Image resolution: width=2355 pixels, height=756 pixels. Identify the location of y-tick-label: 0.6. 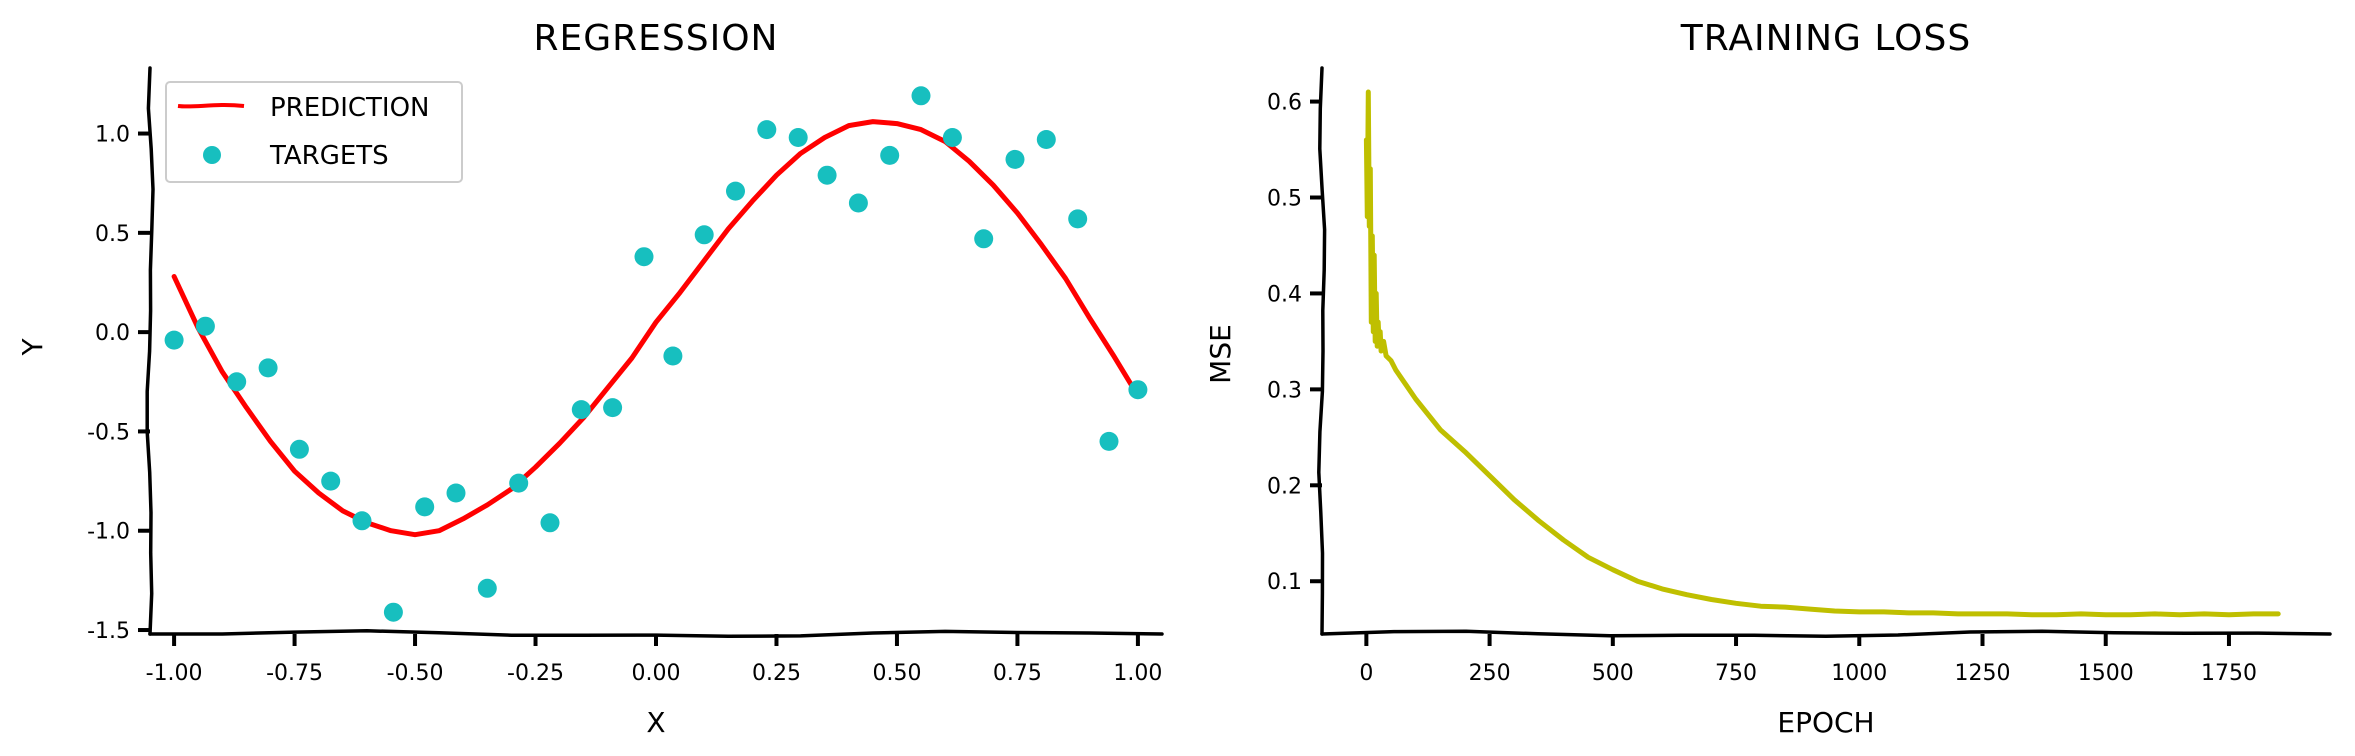
(1284, 103).